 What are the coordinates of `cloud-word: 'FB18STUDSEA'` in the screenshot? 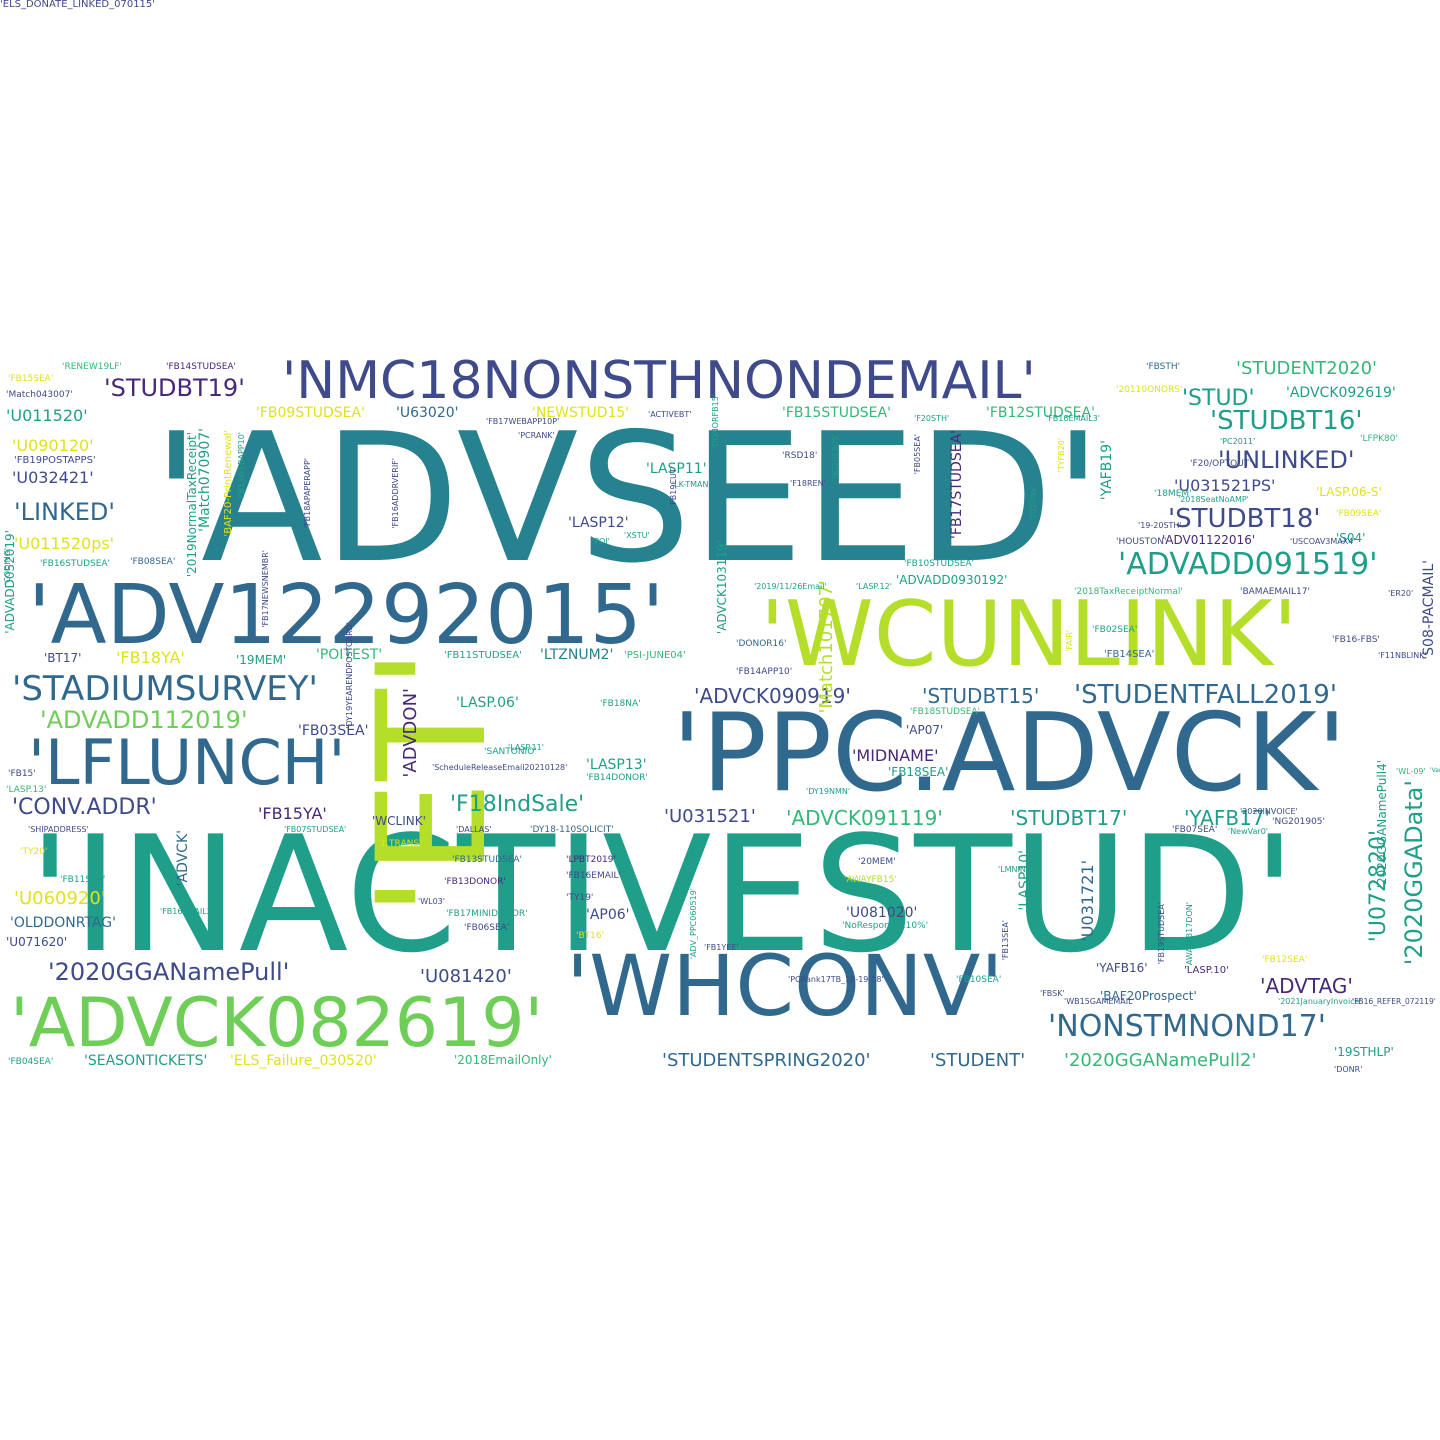 It's located at (945, 712).